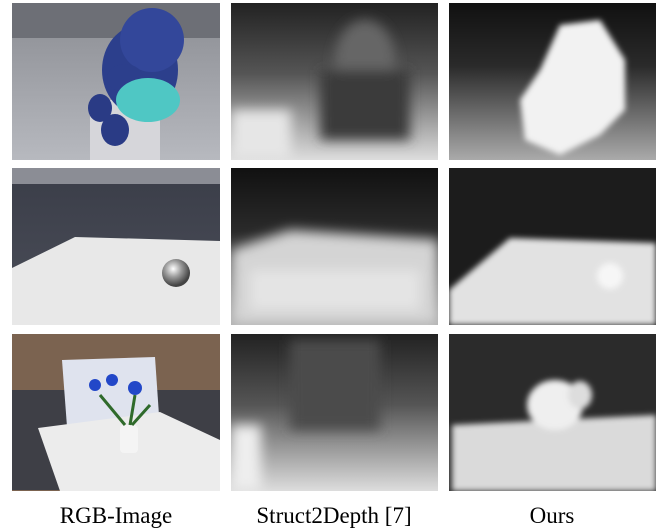 The width and height of the screenshot is (657, 529). Describe the element at coordinates (116, 81) in the screenshot. I see `rgb-image-teddy` at that location.